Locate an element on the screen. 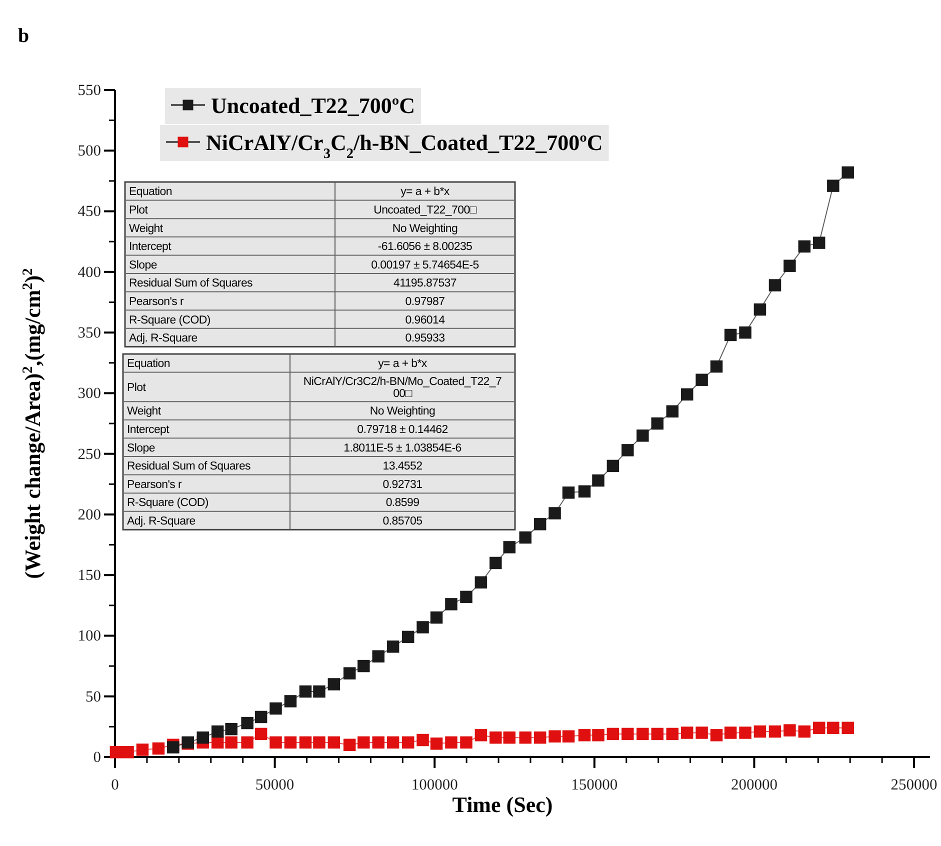  annotation: No Weighting is located at coordinates (403, 412).